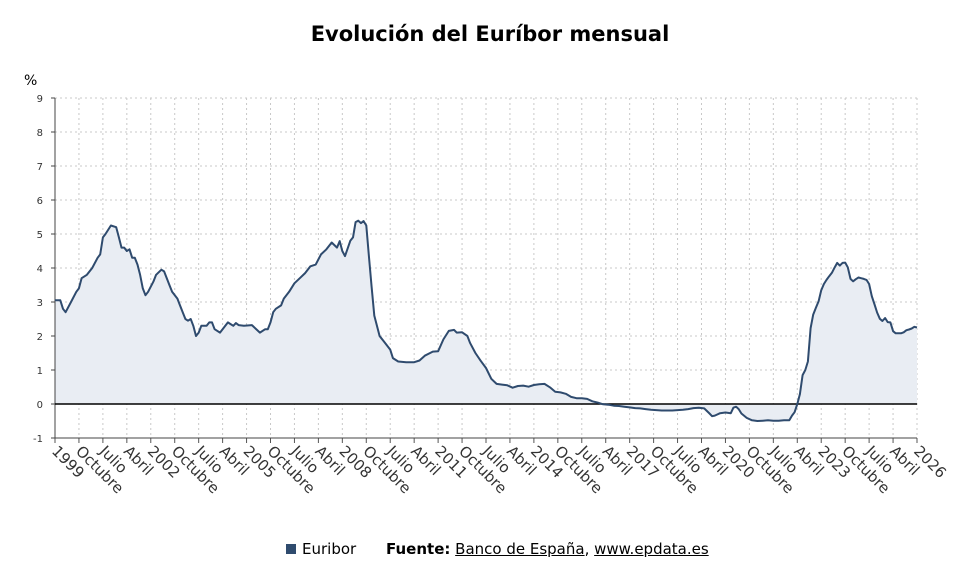 The width and height of the screenshot is (980, 588). Describe the element at coordinates (291, 549) in the screenshot. I see `legend-swatch-euribor` at that location.